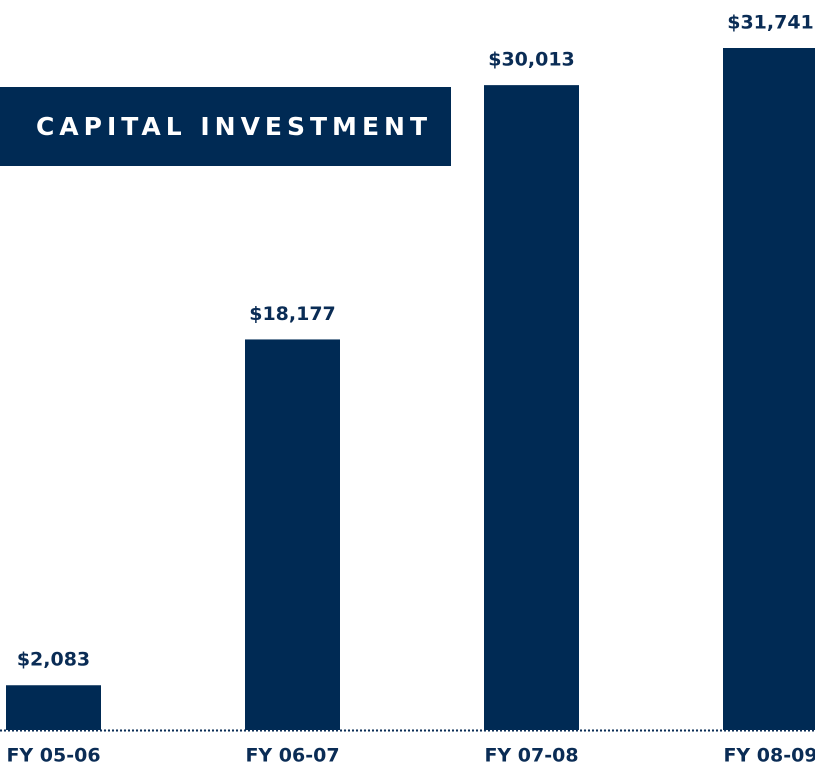 Image resolution: width=815 pixels, height=771 pixels. Describe the element at coordinates (292, 314) in the screenshot. I see `value-label: $18,177` at that location.